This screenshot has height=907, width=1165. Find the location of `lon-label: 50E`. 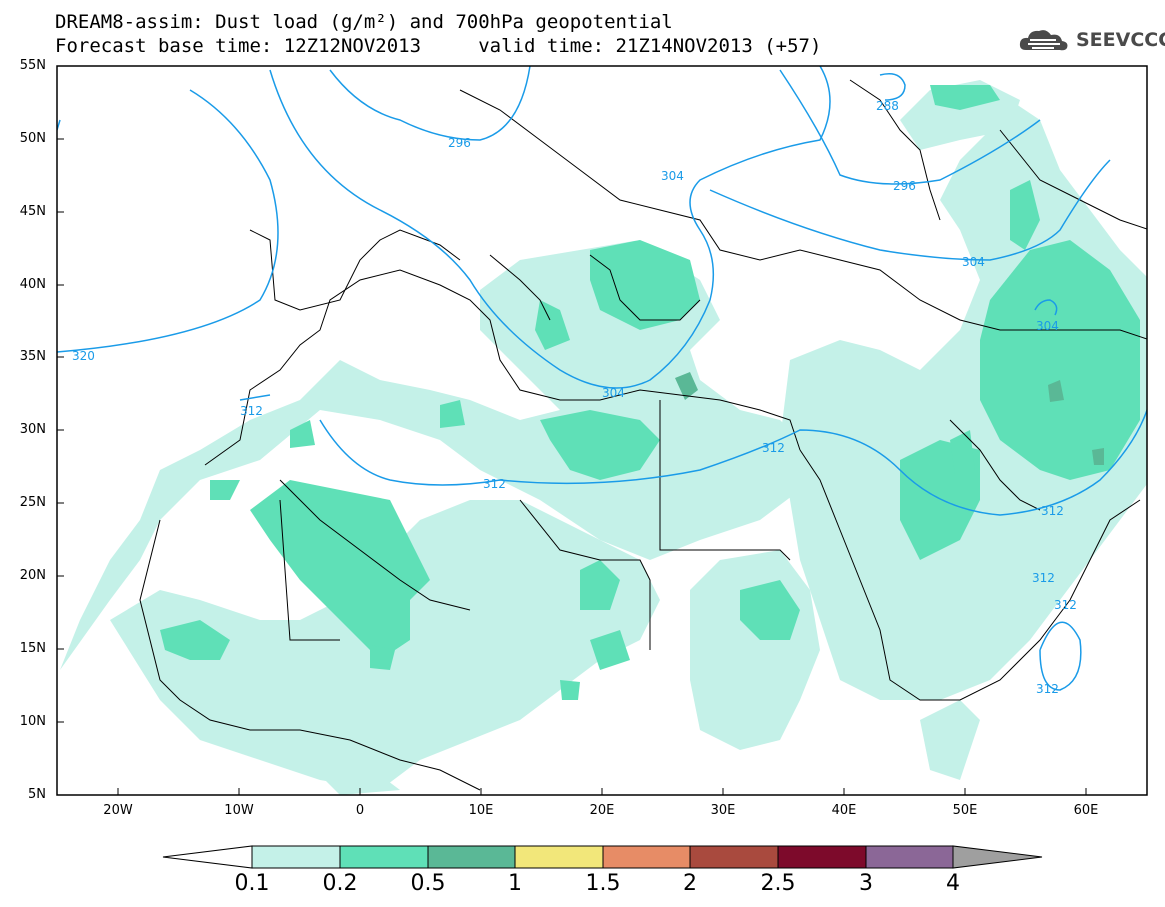

lon-label: 50E is located at coordinates (965, 810).